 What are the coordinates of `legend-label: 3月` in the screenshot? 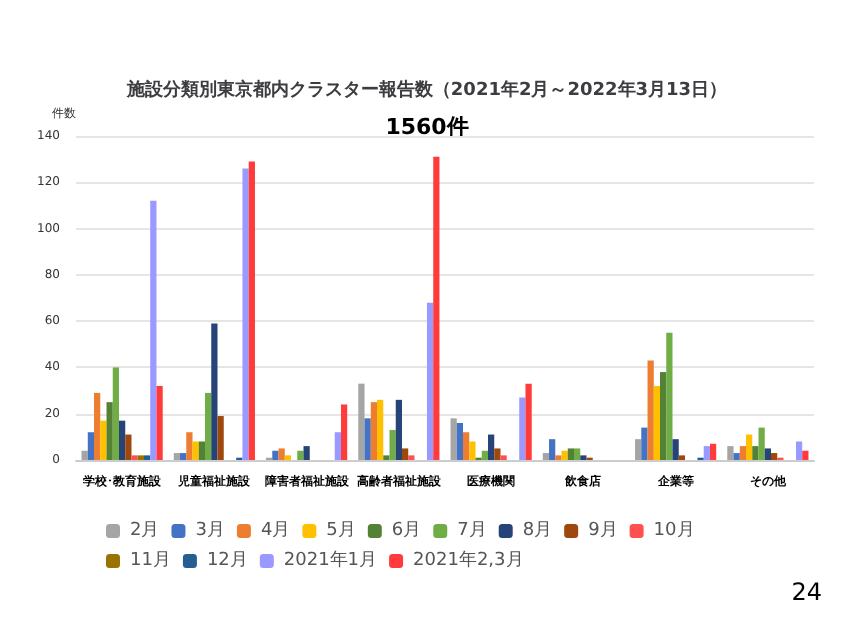 It's located at (210, 531).